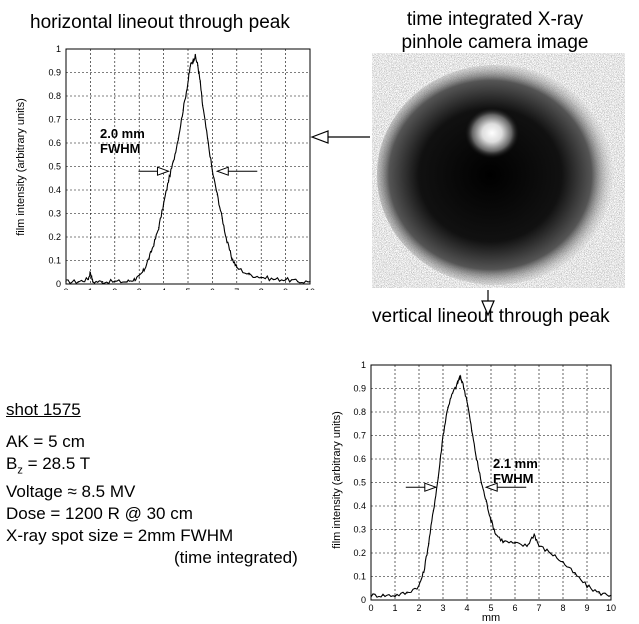  What do you see at coordinates (12, 463) in the screenshot?
I see `bz-label: B` at bounding box center [12, 463].